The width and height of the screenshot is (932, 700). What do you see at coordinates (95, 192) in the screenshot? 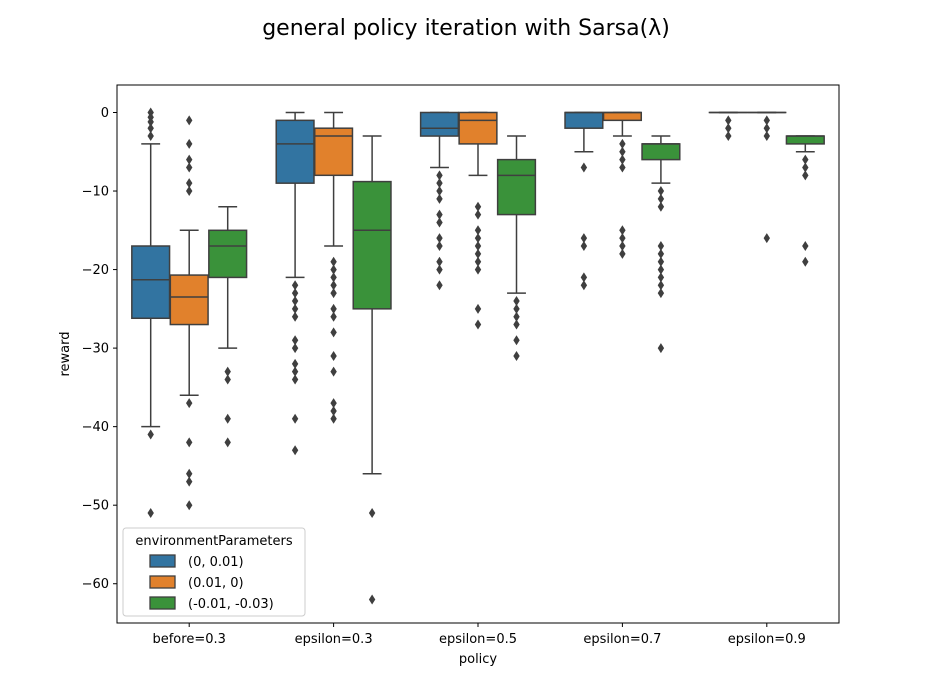
I see `y-tick-label: −10` at bounding box center [95, 192].